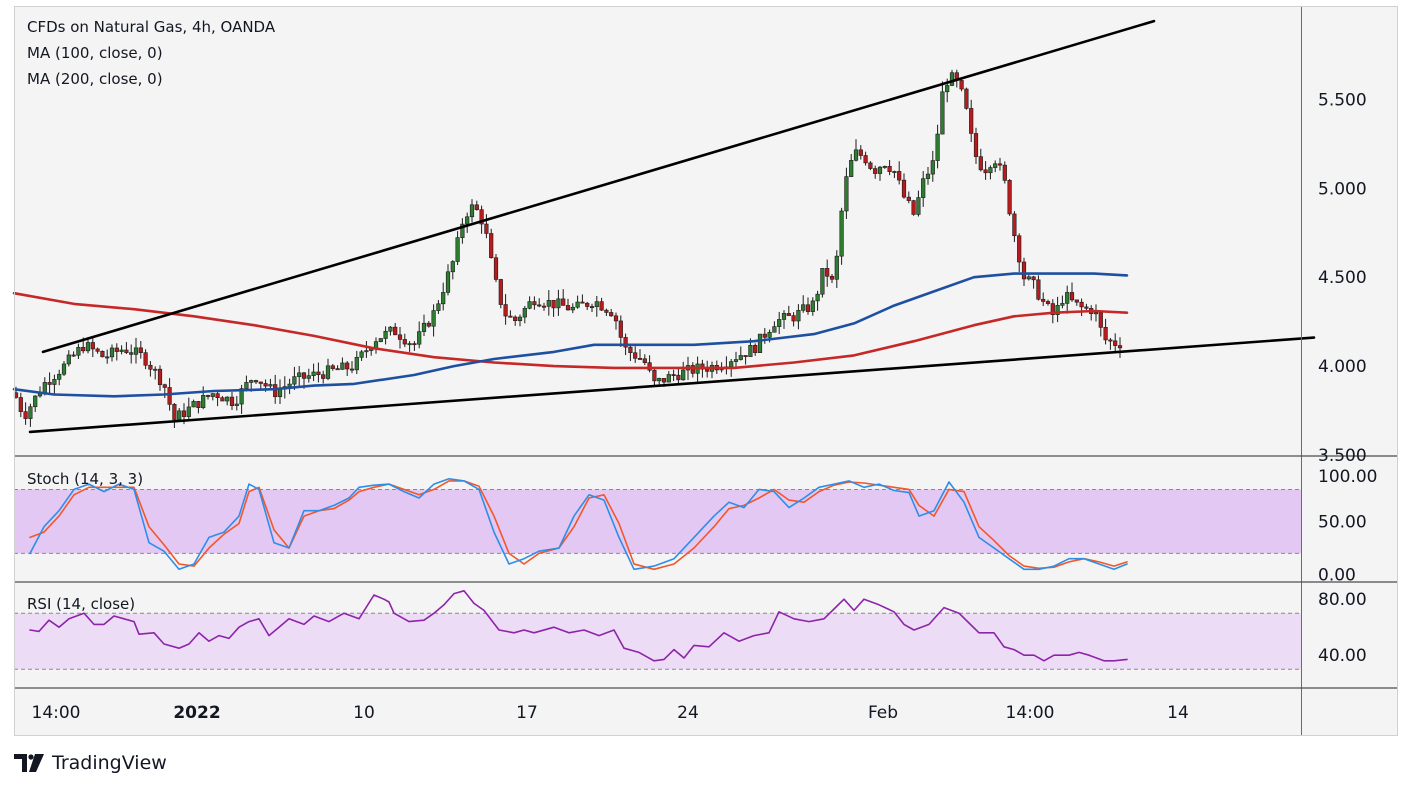 The image size is (1413, 789). What do you see at coordinates (1342, 600) in the screenshot?
I see `rsi-tick: 80.00` at bounding box center [1342, 600].